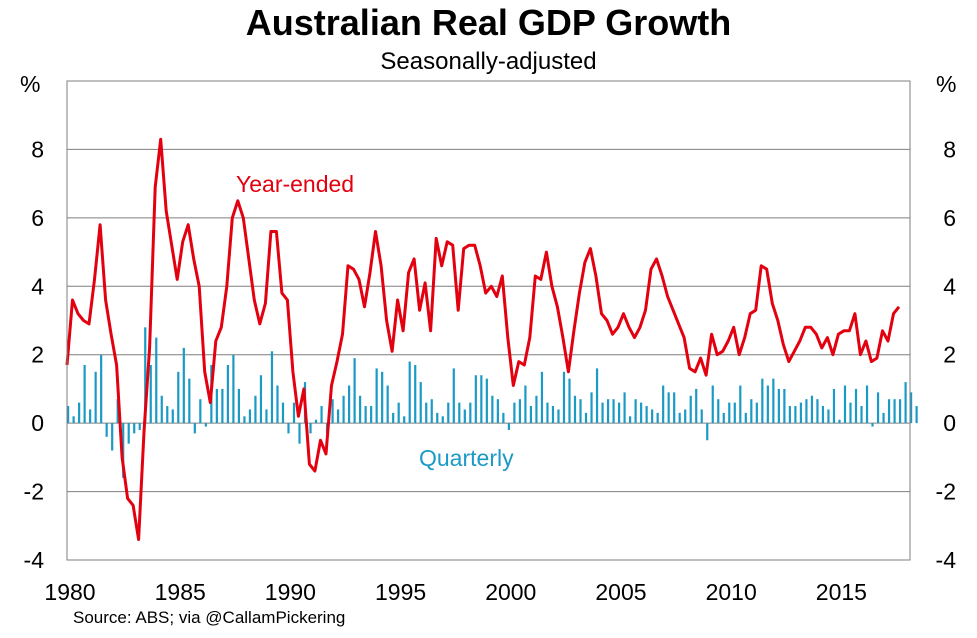 The image size is (977, 638). Describe the element at coordinates (841, 592) in the screenshot. I see `x-tick-label: 2015` at that location.